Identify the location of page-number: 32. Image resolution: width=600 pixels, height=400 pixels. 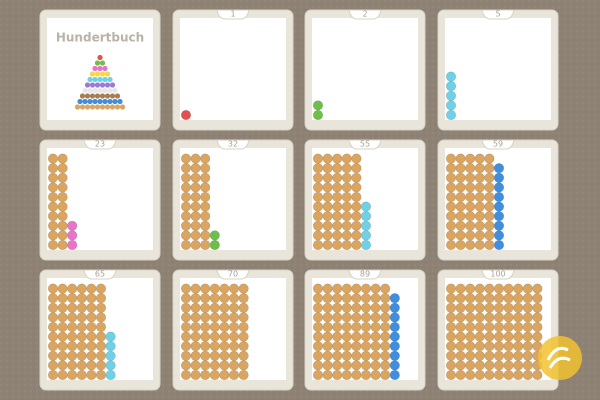
(233, 144).